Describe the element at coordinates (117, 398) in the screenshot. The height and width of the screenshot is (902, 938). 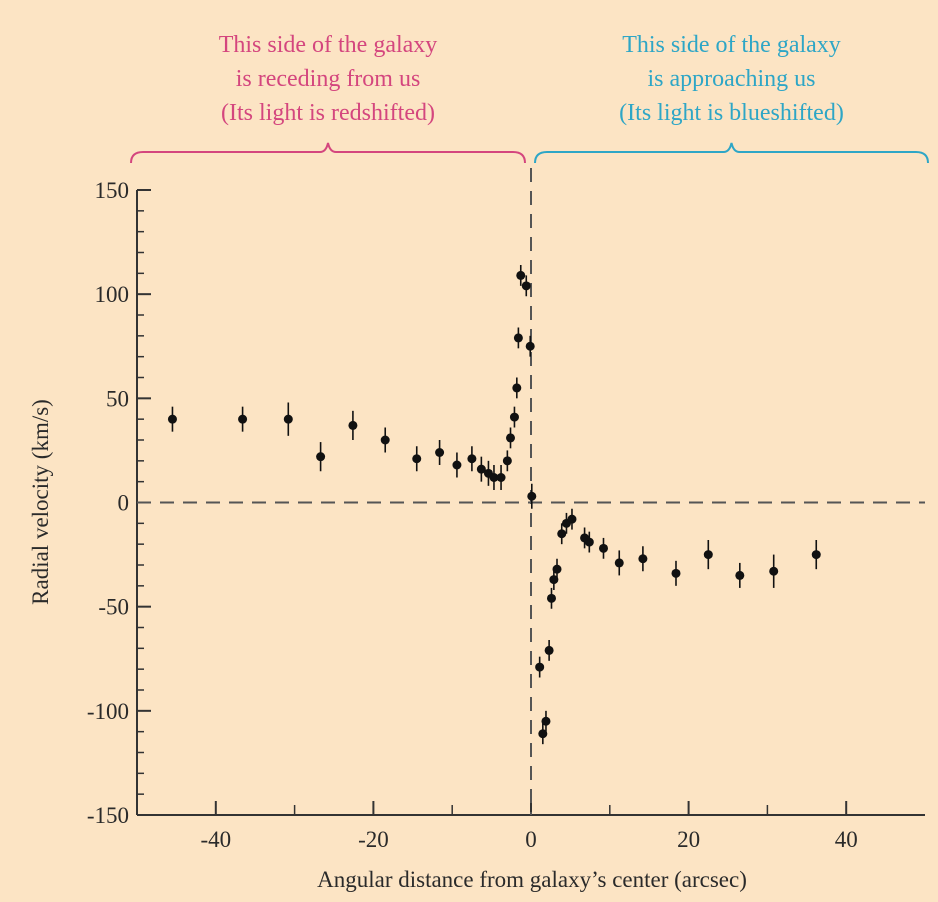
I see `y-tick-label: 50` at that location.